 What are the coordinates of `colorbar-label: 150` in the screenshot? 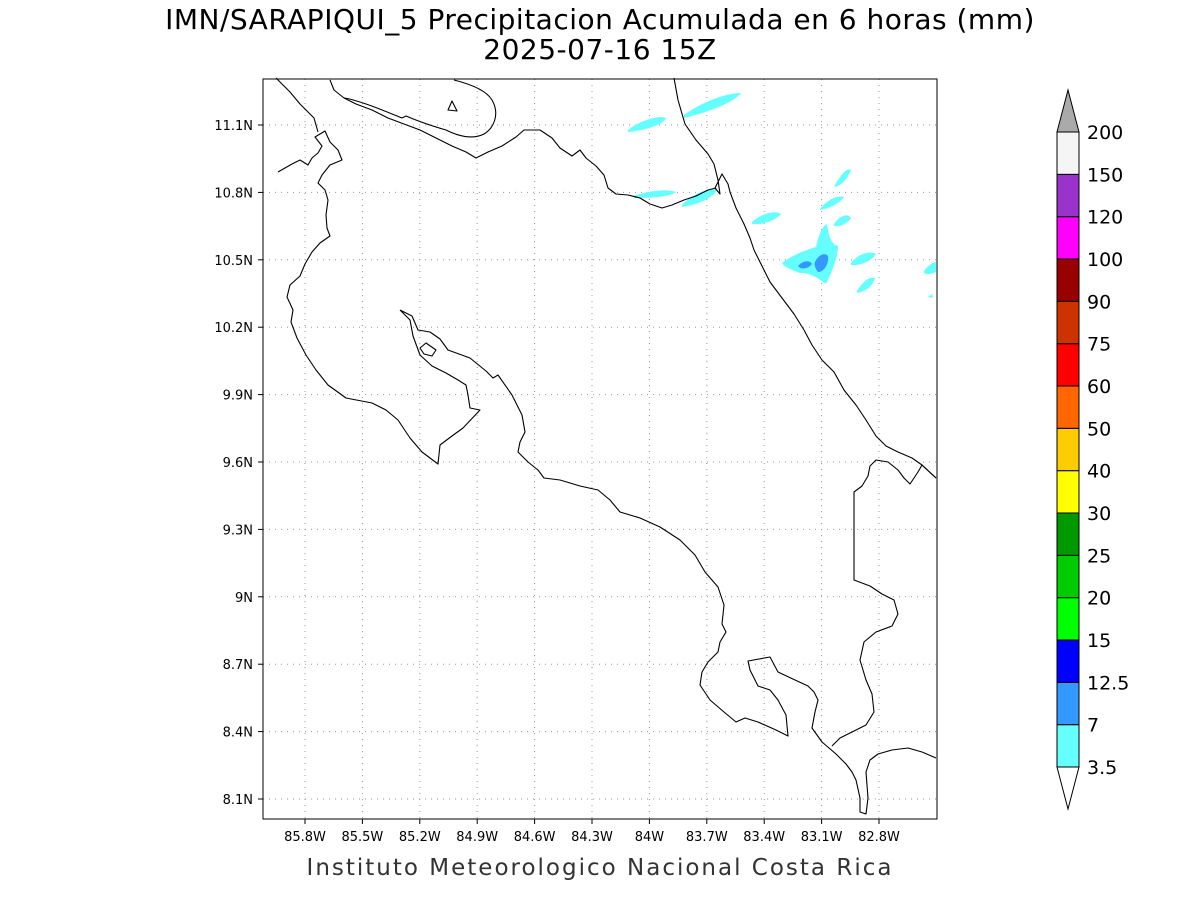 It's located at (1105, 175).